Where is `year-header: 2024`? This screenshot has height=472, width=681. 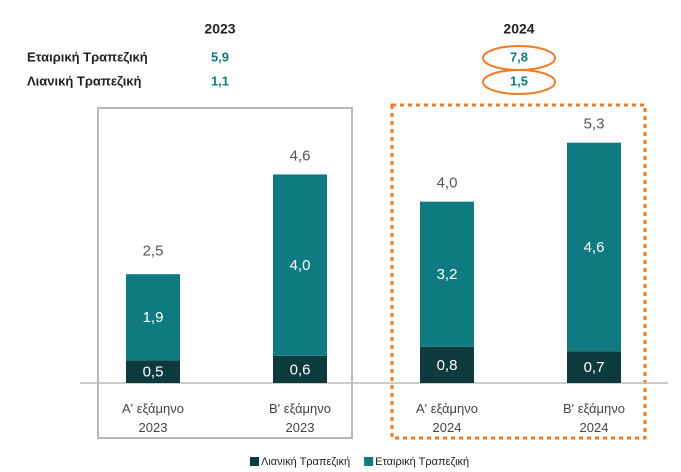
year-header: 2024 is located at coordinates (518, 29).